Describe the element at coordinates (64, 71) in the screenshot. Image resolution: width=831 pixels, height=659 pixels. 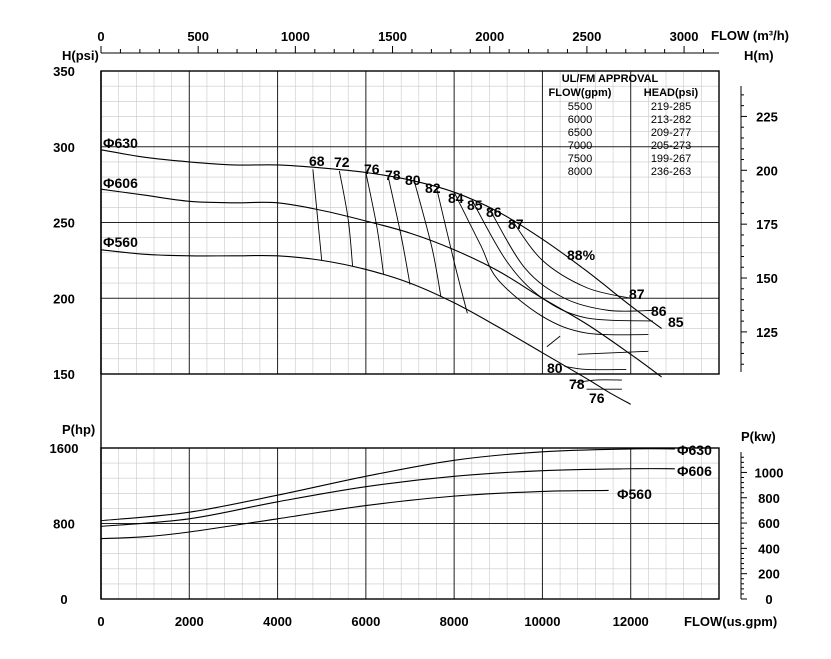
I see `tick-label-psi: 350` at that location.